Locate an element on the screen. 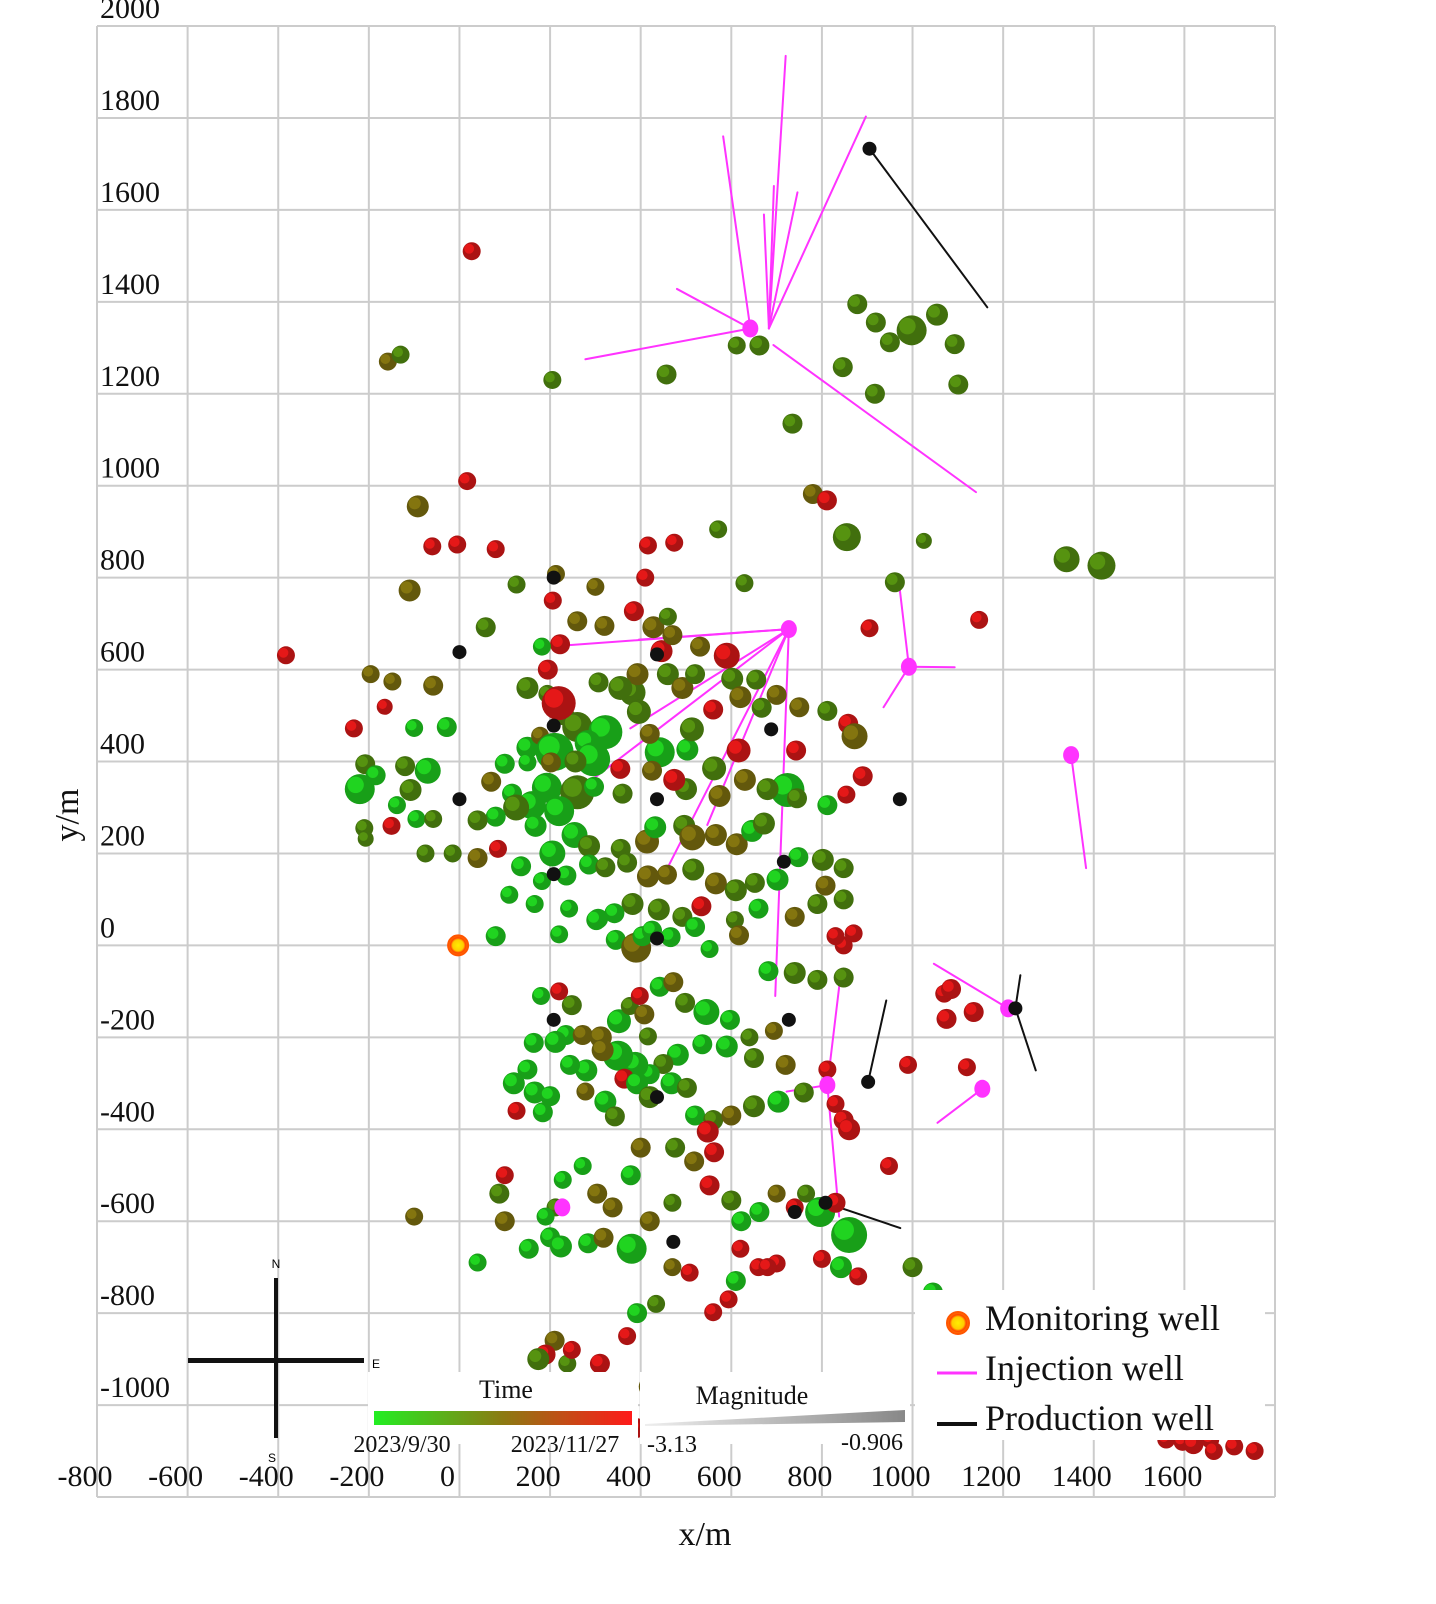  x-tick-label: -400 is located at coordinates (266, 1476).